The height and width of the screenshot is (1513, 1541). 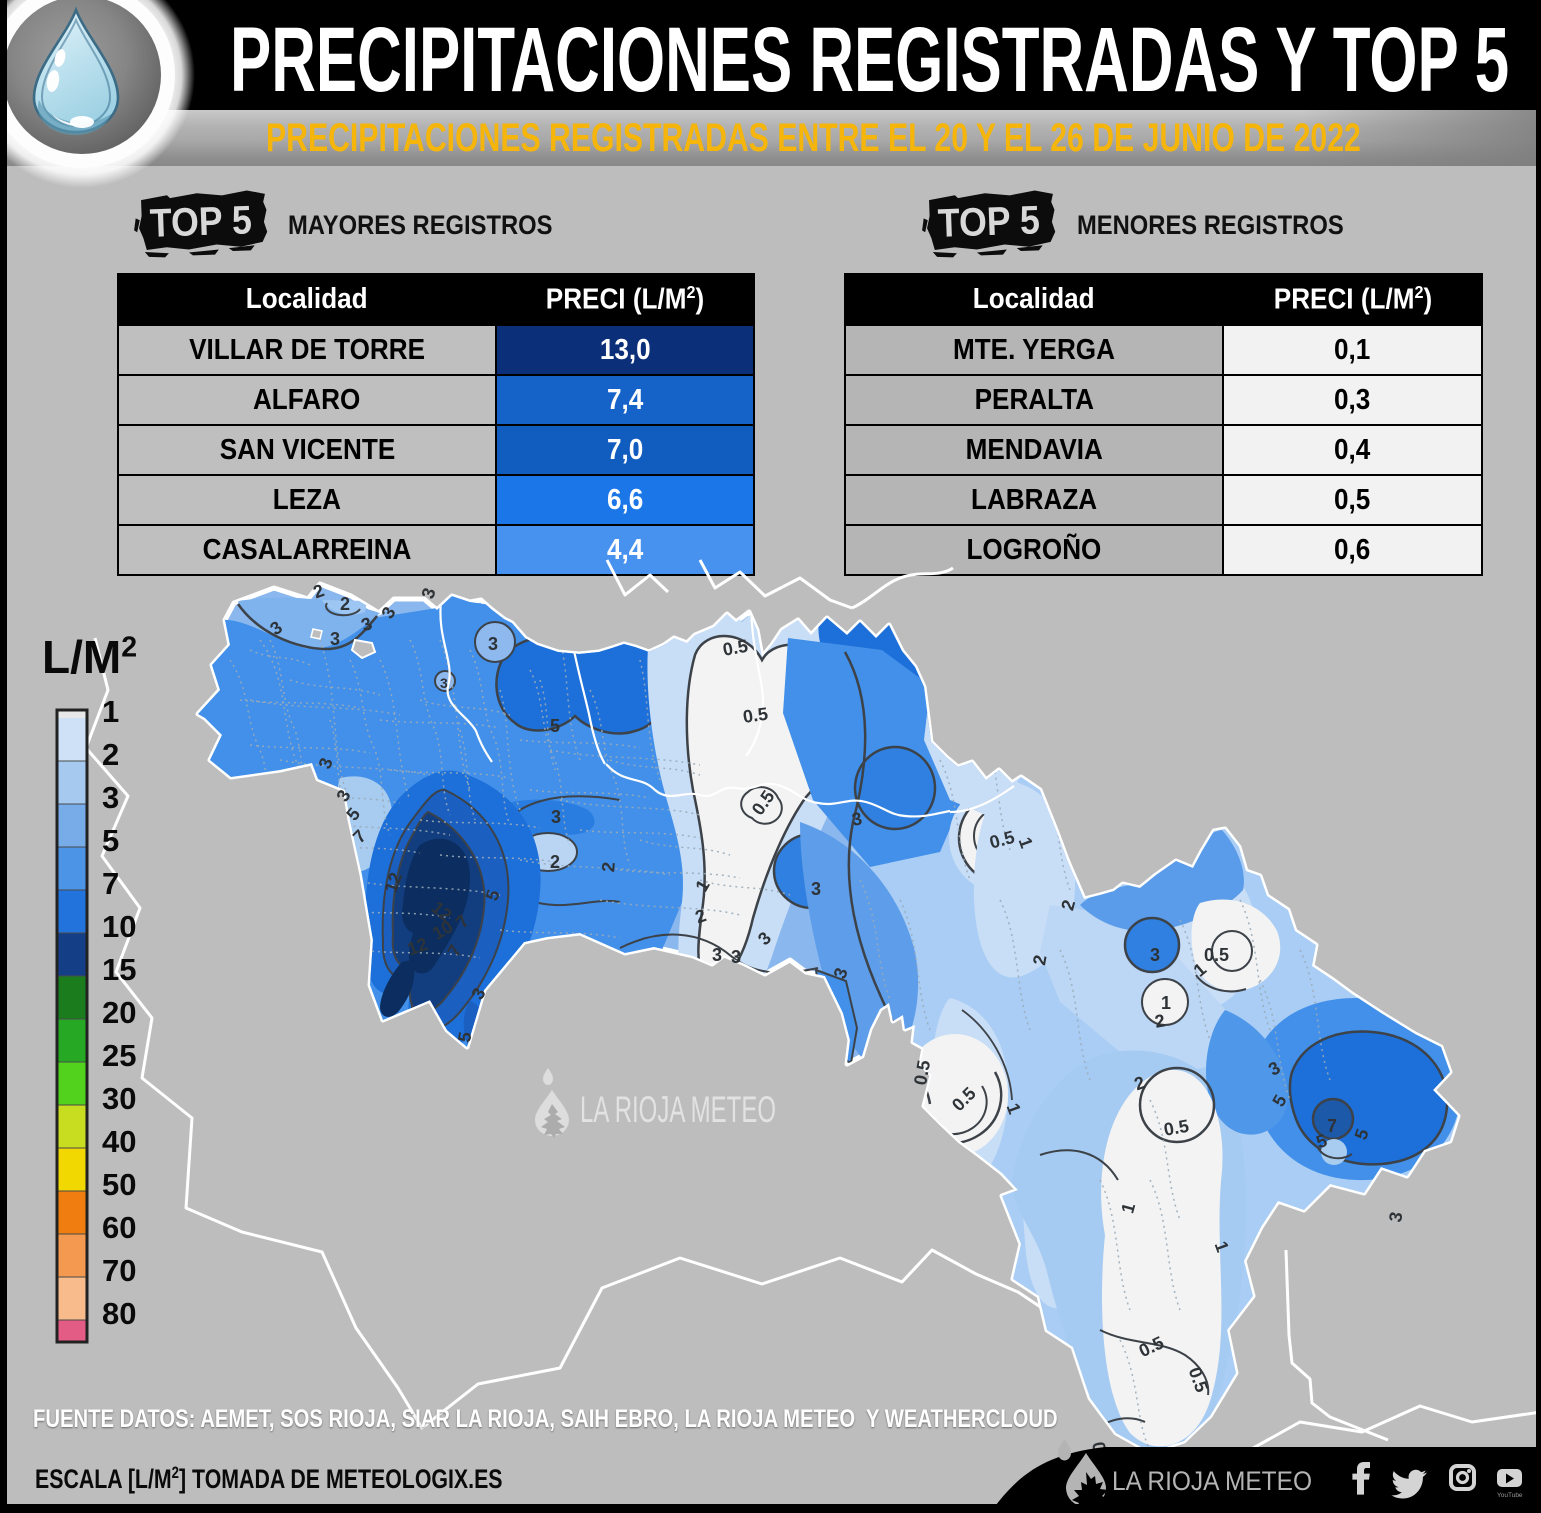 I want to click on svg-text: 30, so click(x=119, y=1098).